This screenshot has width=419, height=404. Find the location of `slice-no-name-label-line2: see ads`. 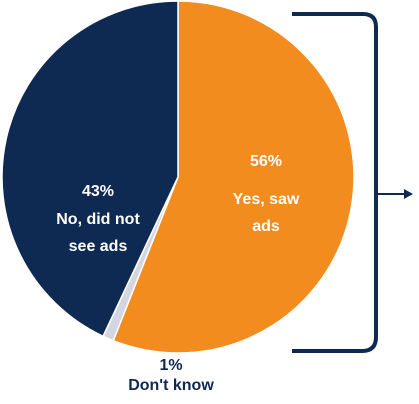

slice-no-name-label-line2: see ads is located at coordinates (98, 246).